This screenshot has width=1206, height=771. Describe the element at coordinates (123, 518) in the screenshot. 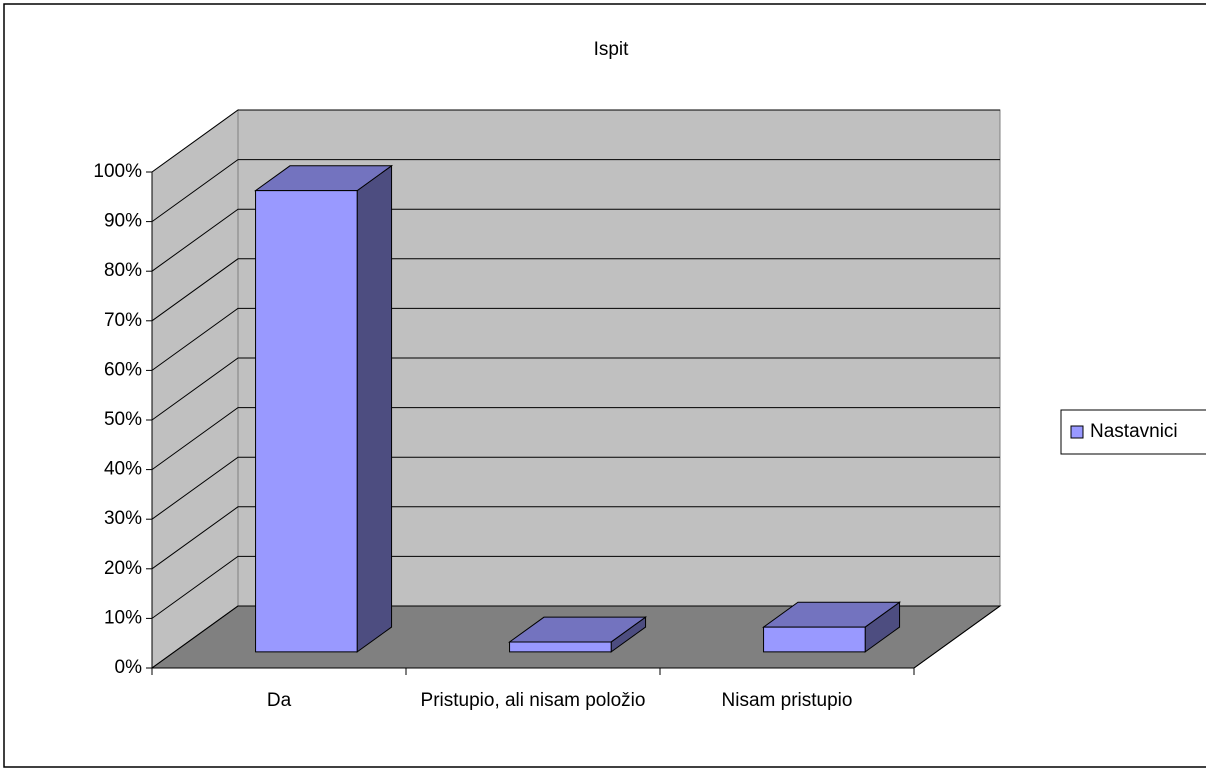

I see `y-tick-label: 30%` at that location.